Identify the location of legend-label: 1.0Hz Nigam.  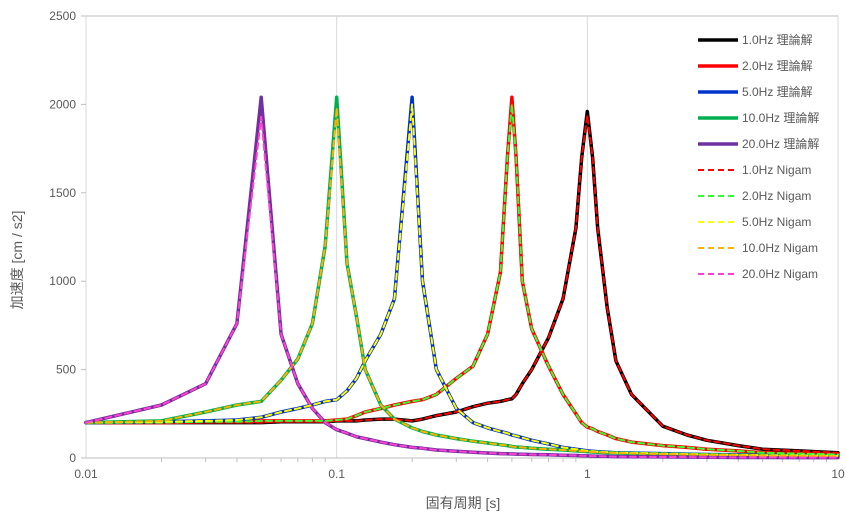
(776, 170).